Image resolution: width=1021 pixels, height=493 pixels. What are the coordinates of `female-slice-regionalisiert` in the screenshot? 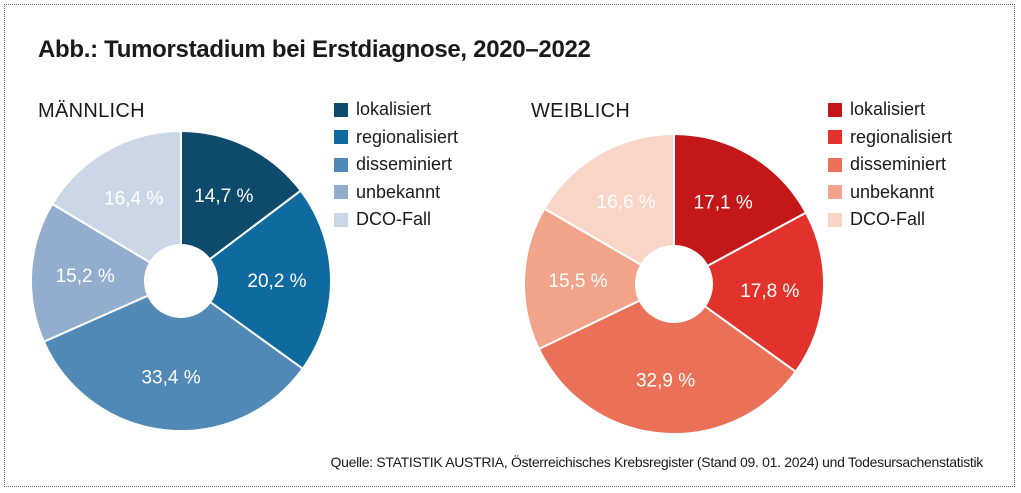 It's located at (748, 292).